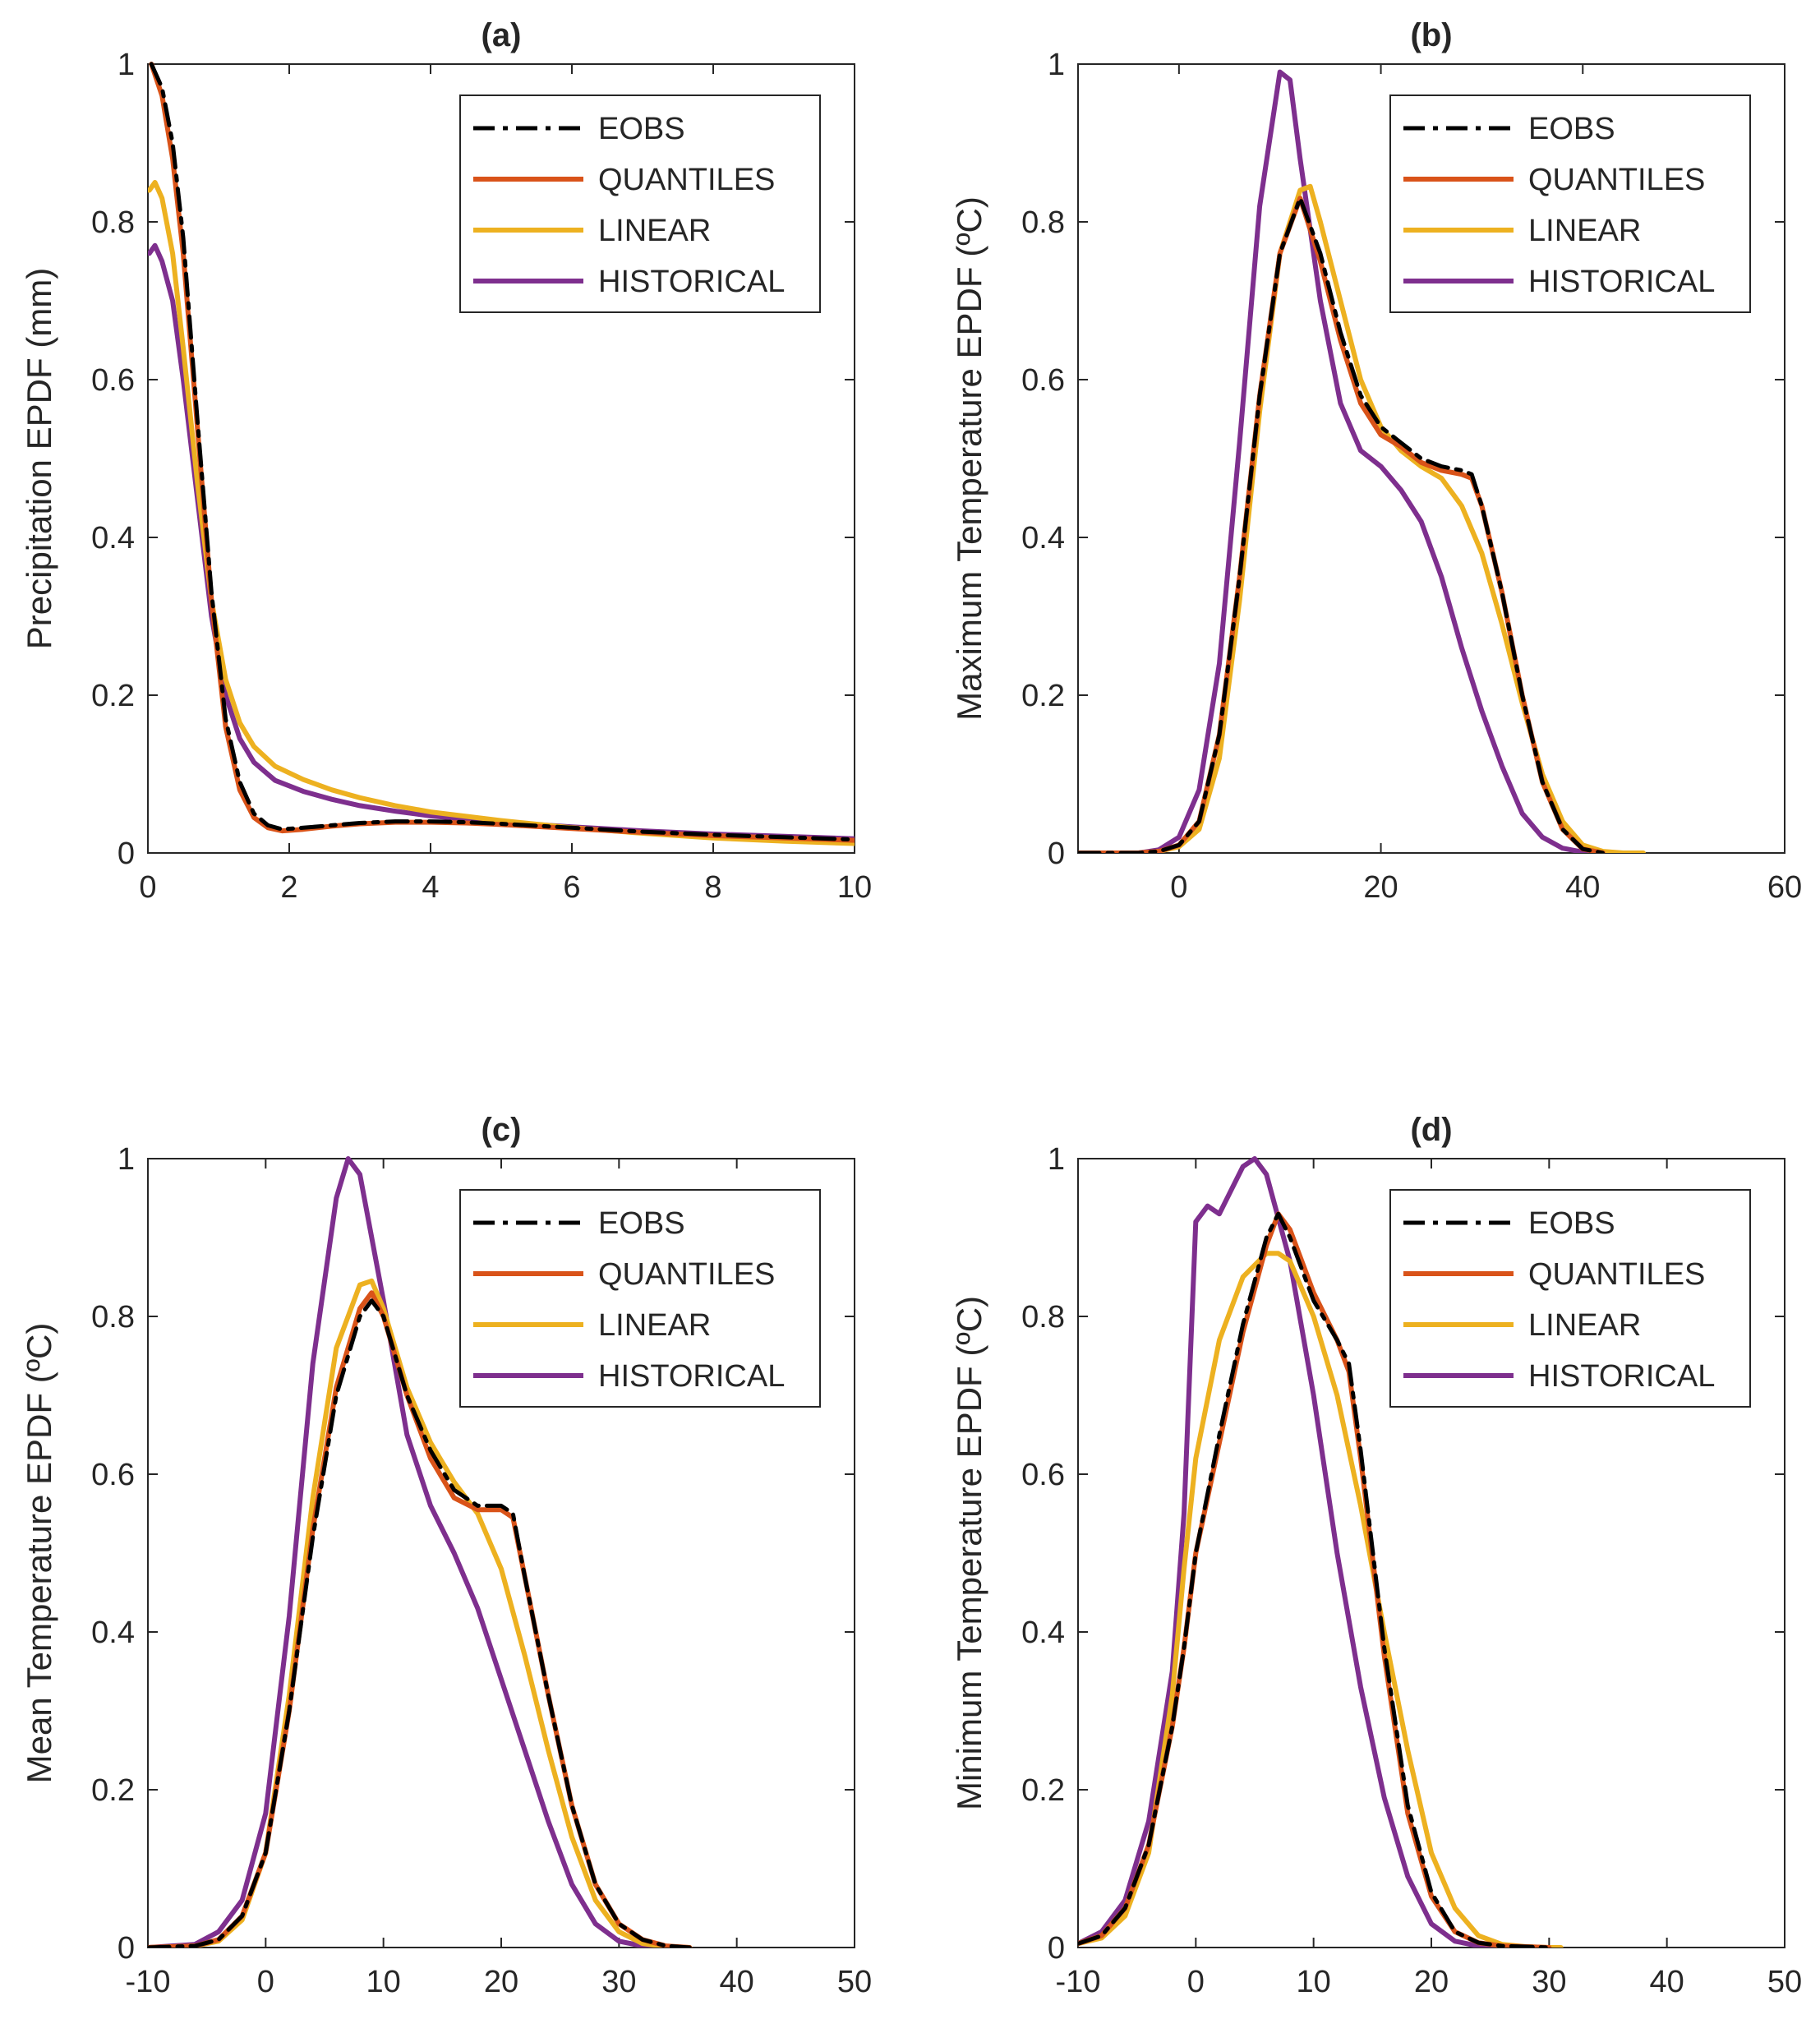  What do you see at coordinates (126, 65) in the screenshot?
I see `panel-a-ytick-label: 1` at bounding box center [126, 65].